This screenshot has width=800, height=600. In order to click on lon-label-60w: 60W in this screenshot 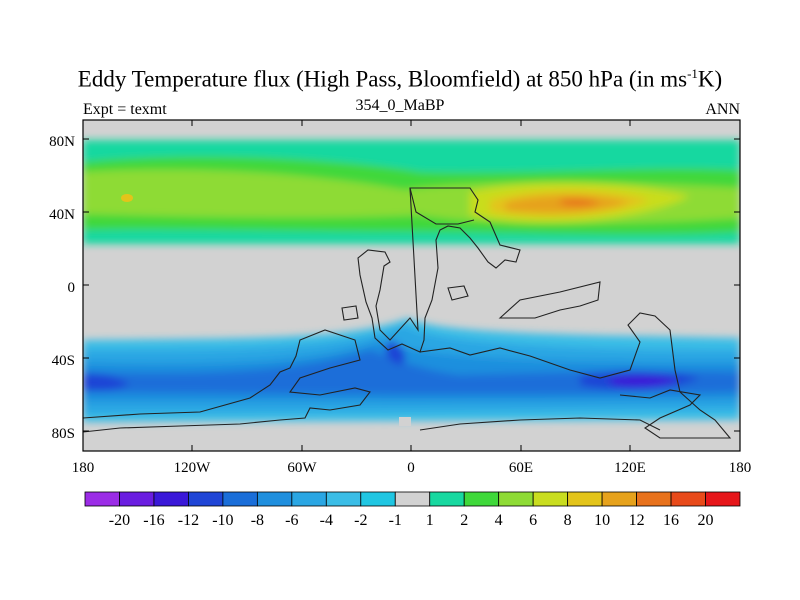, I will do `click(302, 468)`.